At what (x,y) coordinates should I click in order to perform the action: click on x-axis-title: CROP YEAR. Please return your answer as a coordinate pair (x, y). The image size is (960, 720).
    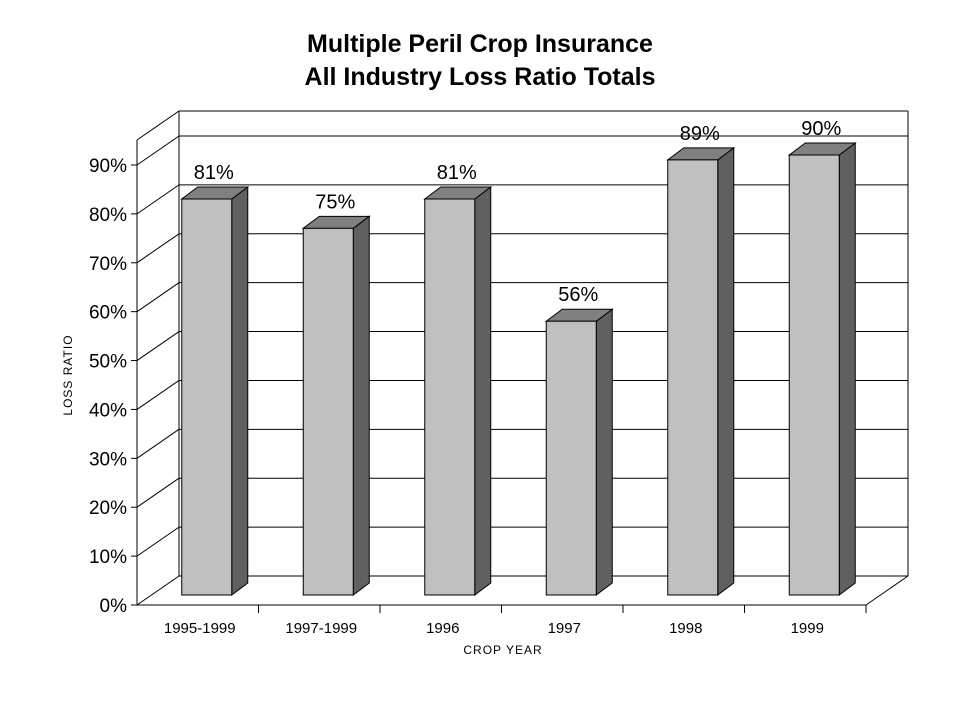
    Looking at the image, I should click on (502, 650).